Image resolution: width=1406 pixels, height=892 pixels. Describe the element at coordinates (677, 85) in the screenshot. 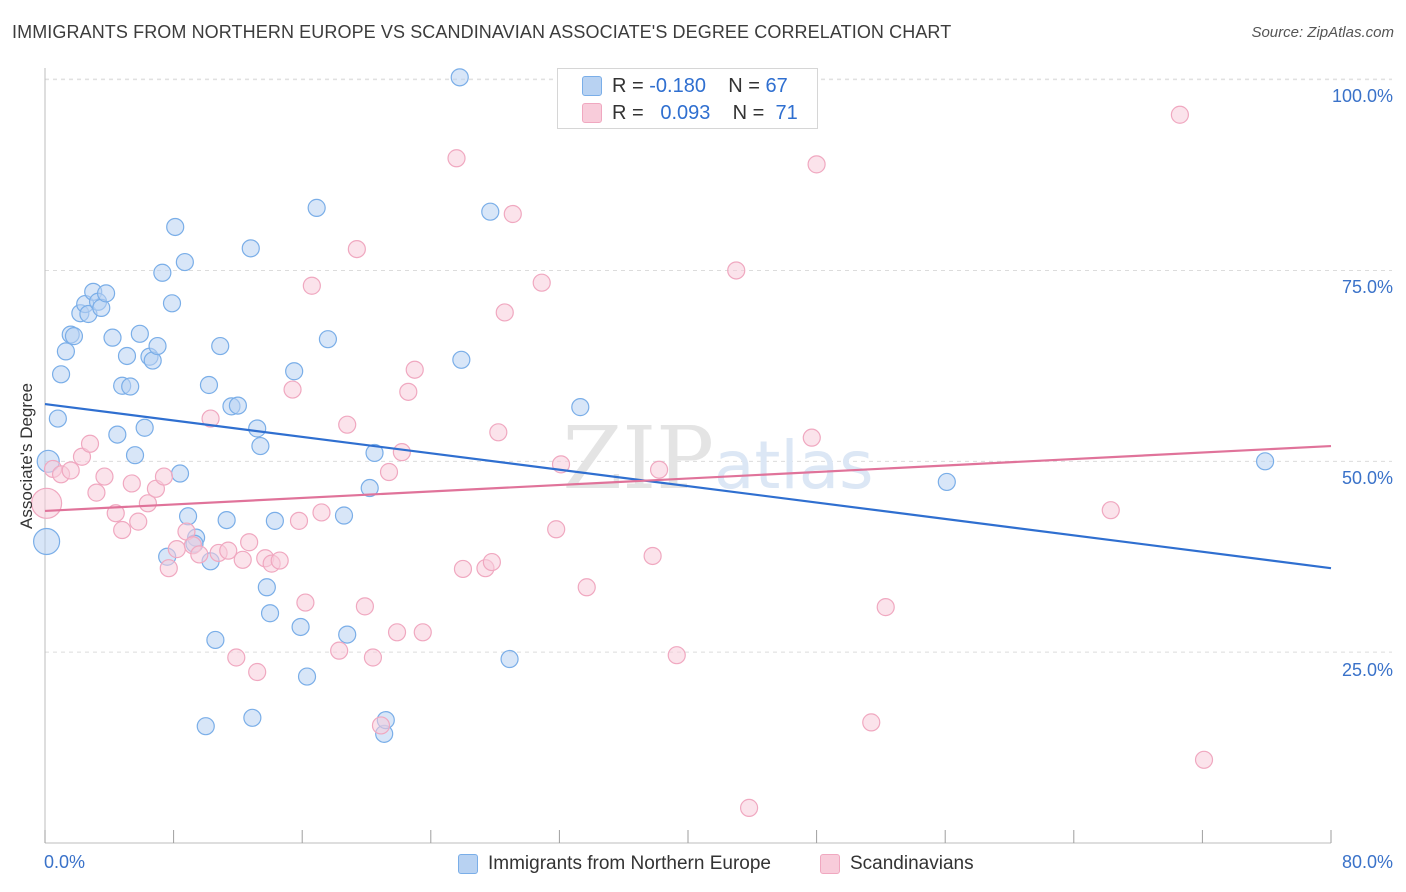

I see `legend-r-value: -0.180` at that location.